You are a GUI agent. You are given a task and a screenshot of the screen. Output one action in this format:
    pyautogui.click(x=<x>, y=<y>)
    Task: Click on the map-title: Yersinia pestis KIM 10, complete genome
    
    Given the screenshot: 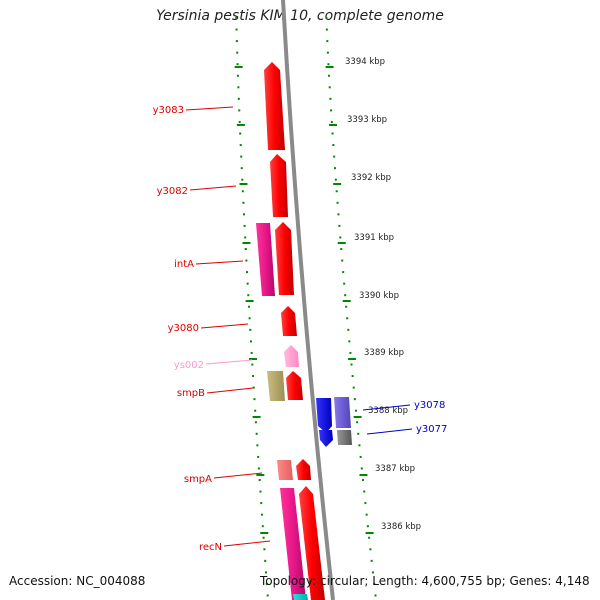 What is the action you would take?
    pyautogui.click(x=300, y=16)
    